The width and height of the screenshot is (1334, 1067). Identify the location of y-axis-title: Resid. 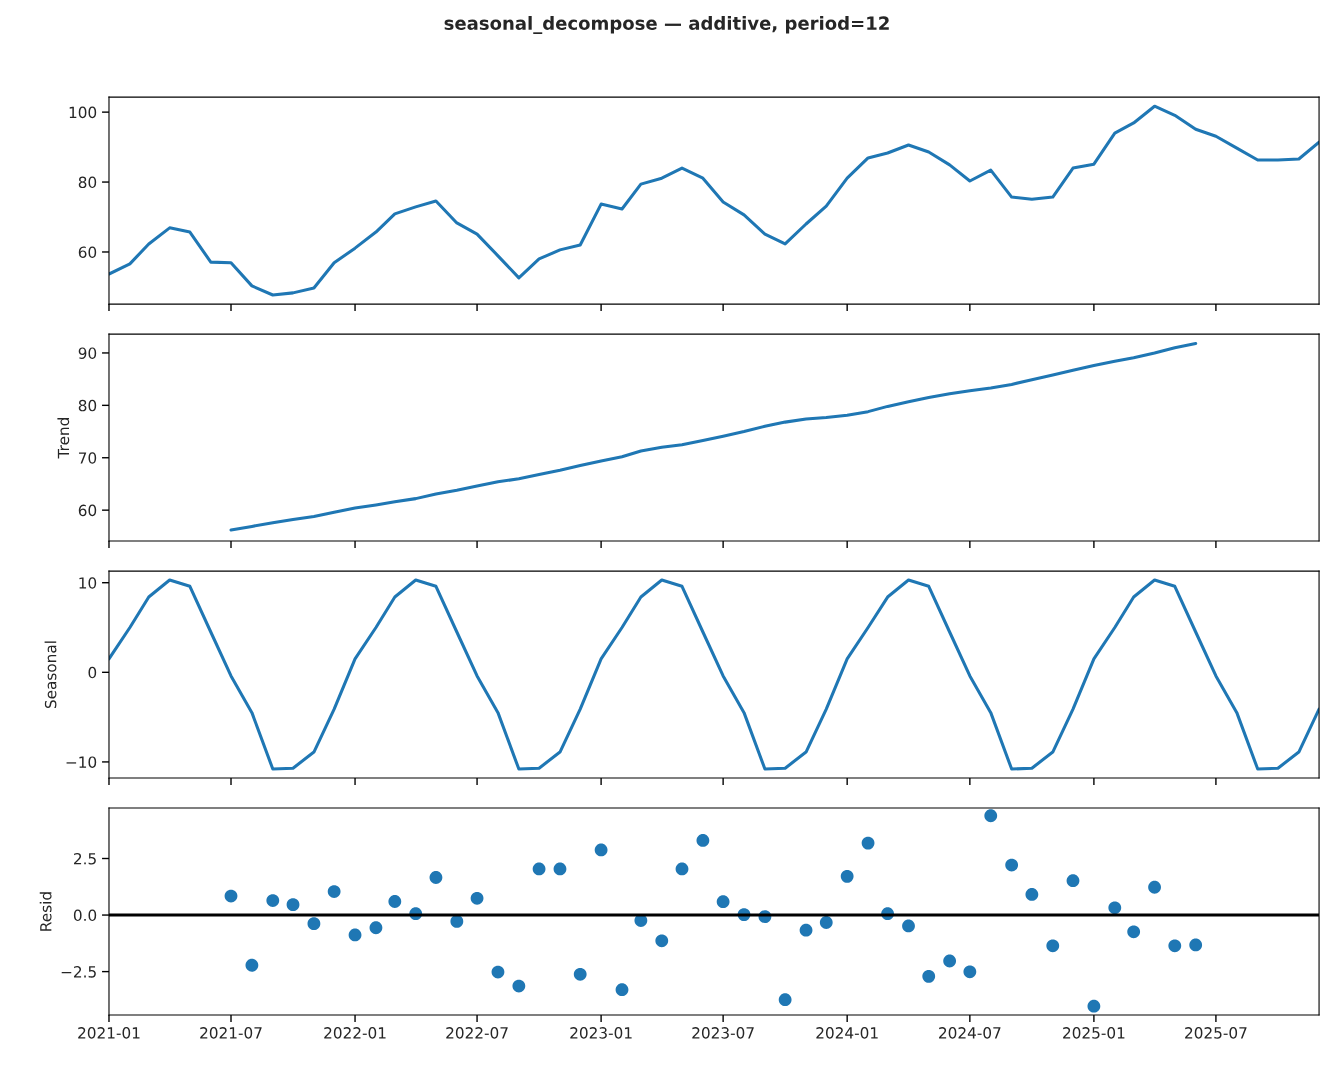
(45, 911).